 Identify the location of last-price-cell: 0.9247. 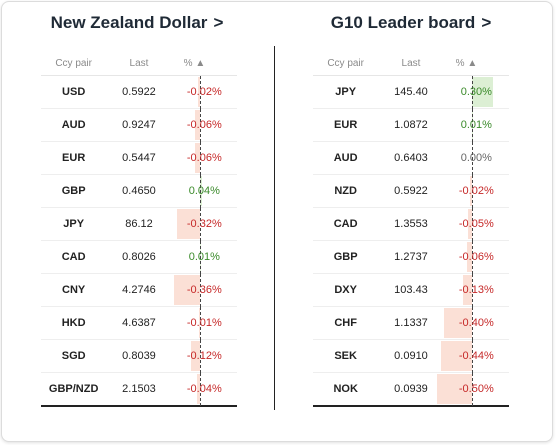
(139, 125).